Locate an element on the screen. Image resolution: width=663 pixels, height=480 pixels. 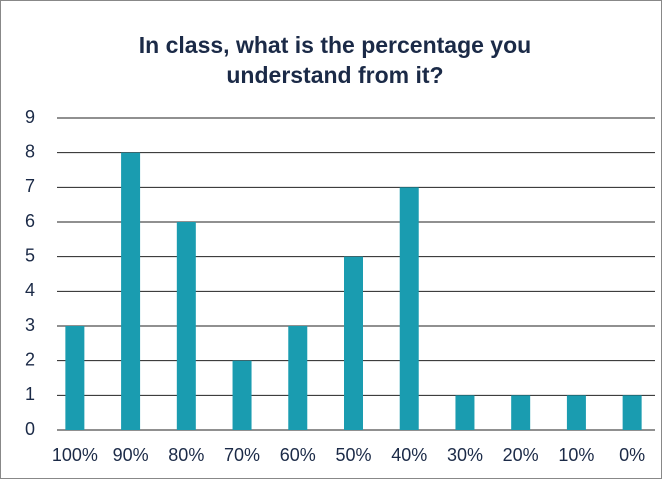
x-tick-label: 90% is located at coordinates (131, 455).